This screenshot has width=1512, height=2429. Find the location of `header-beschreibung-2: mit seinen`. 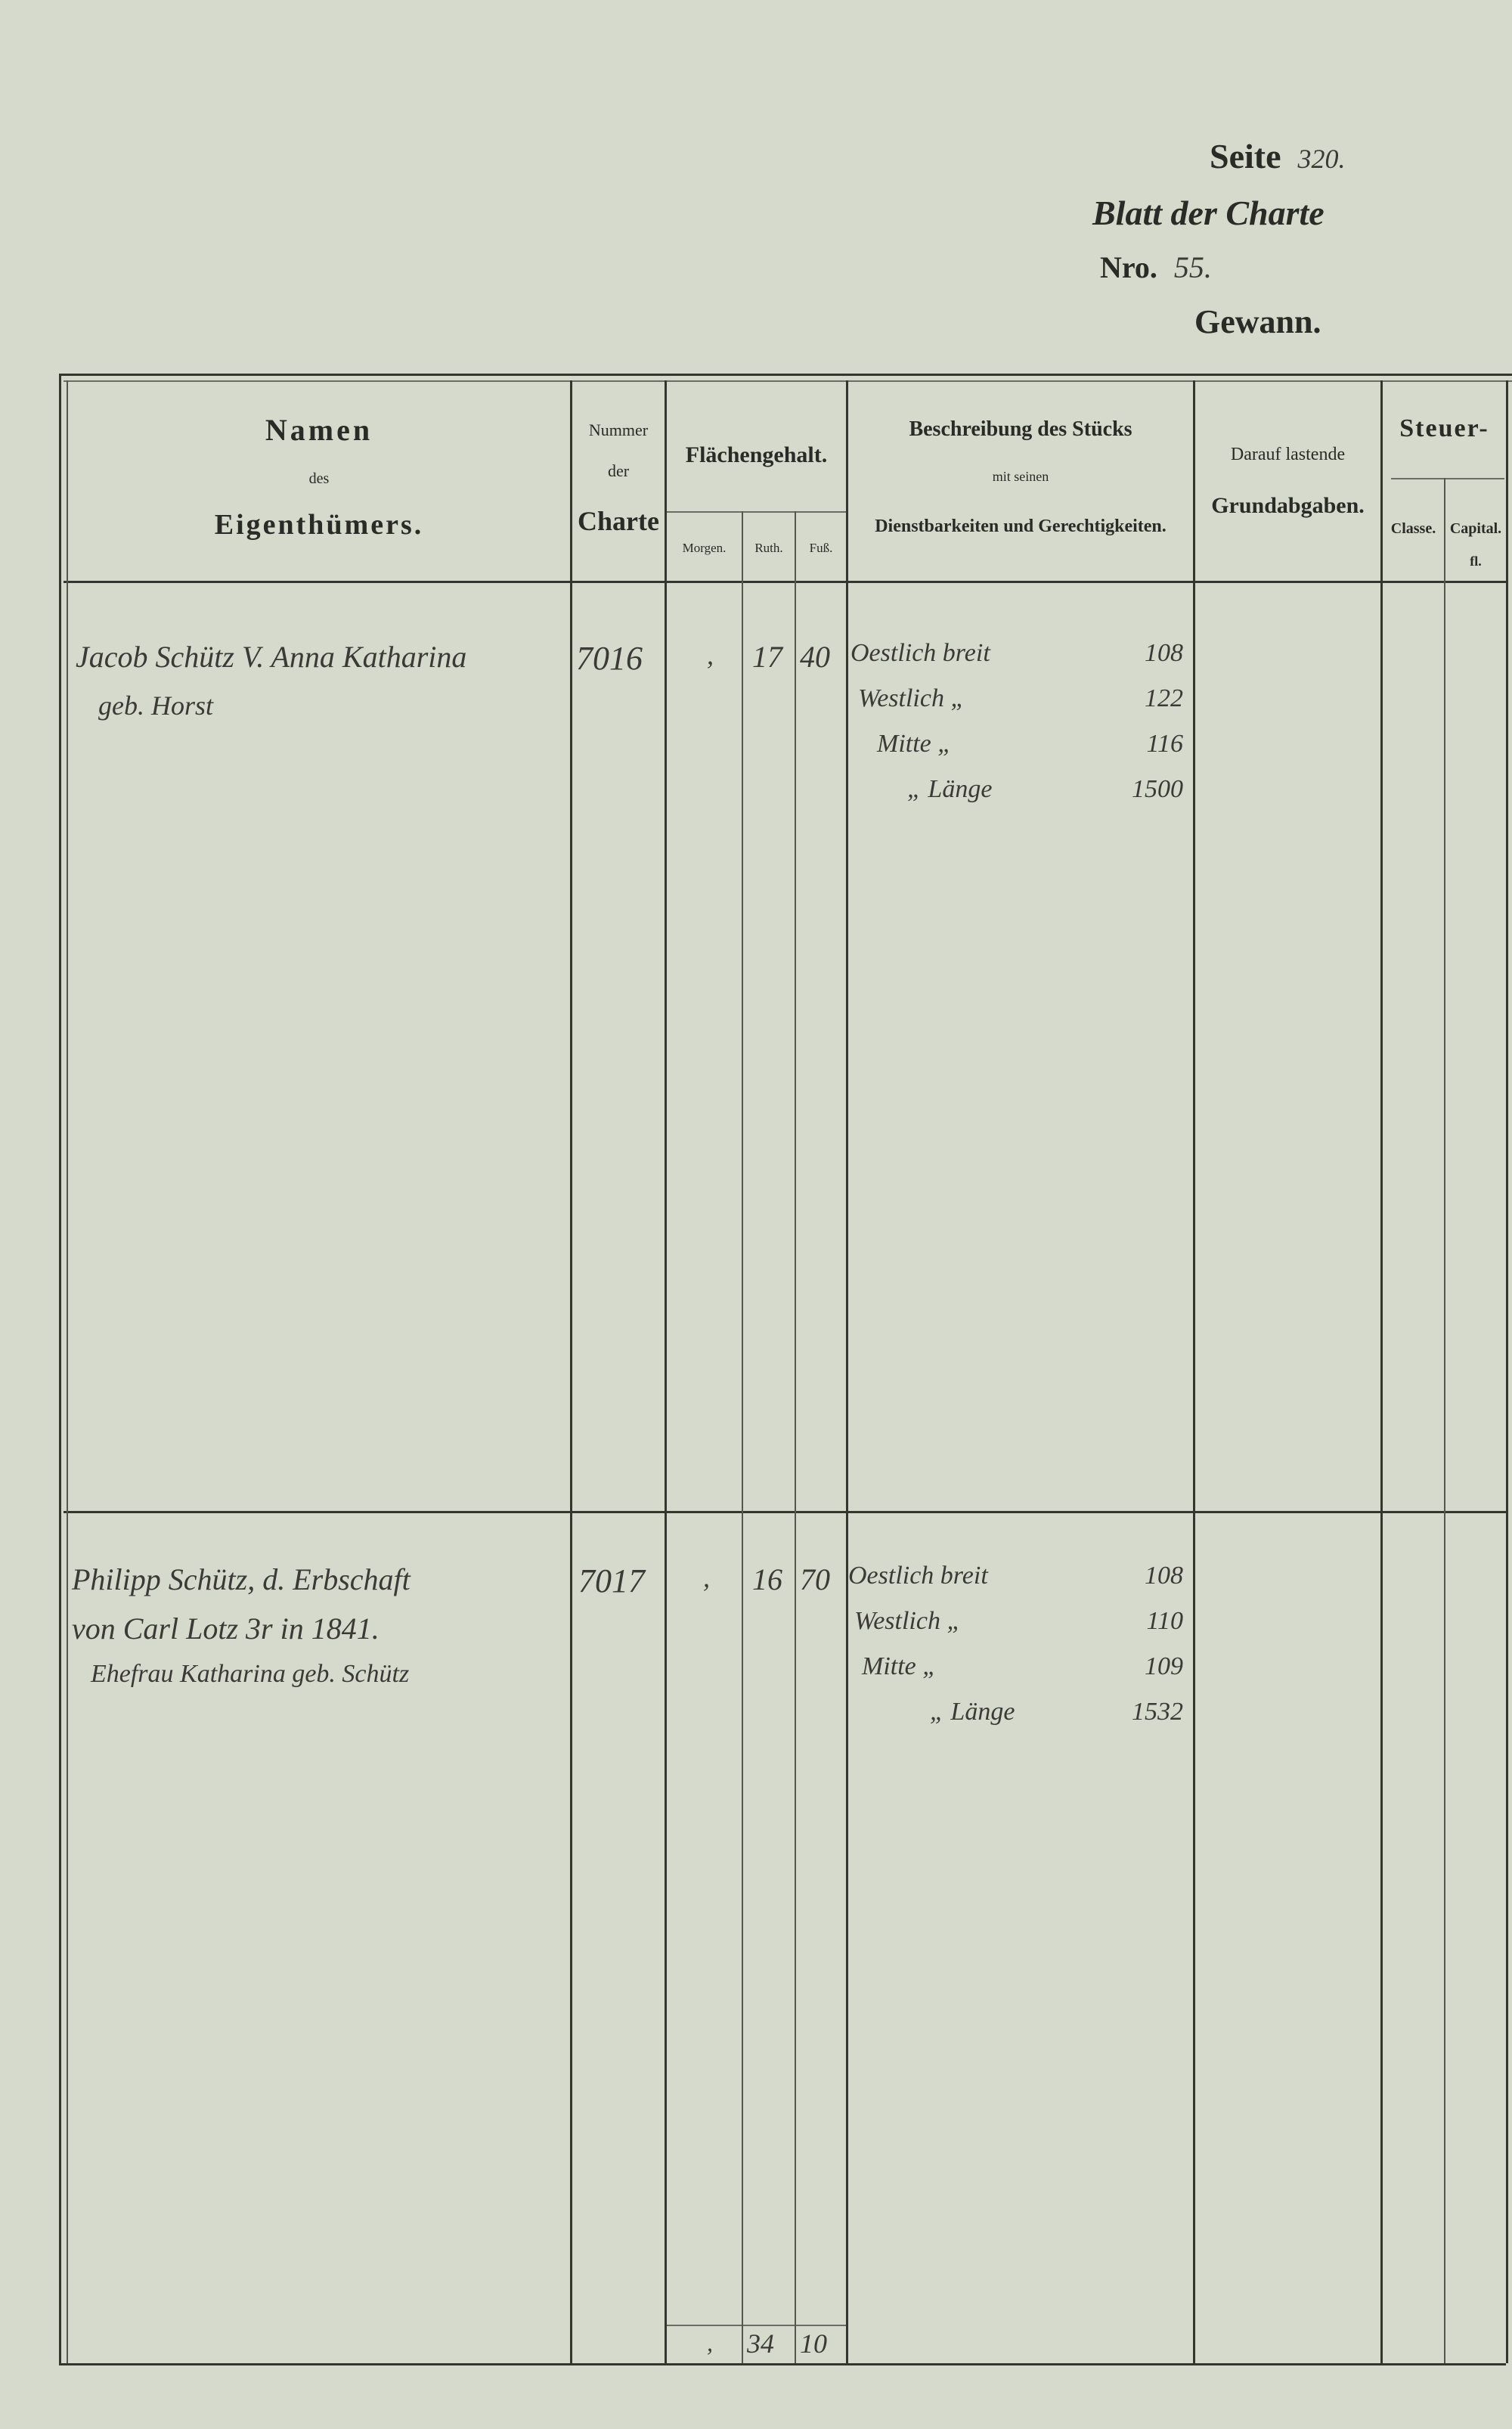

header-beschreibung-2: mit seinen is located at coordinates (1021, 476).